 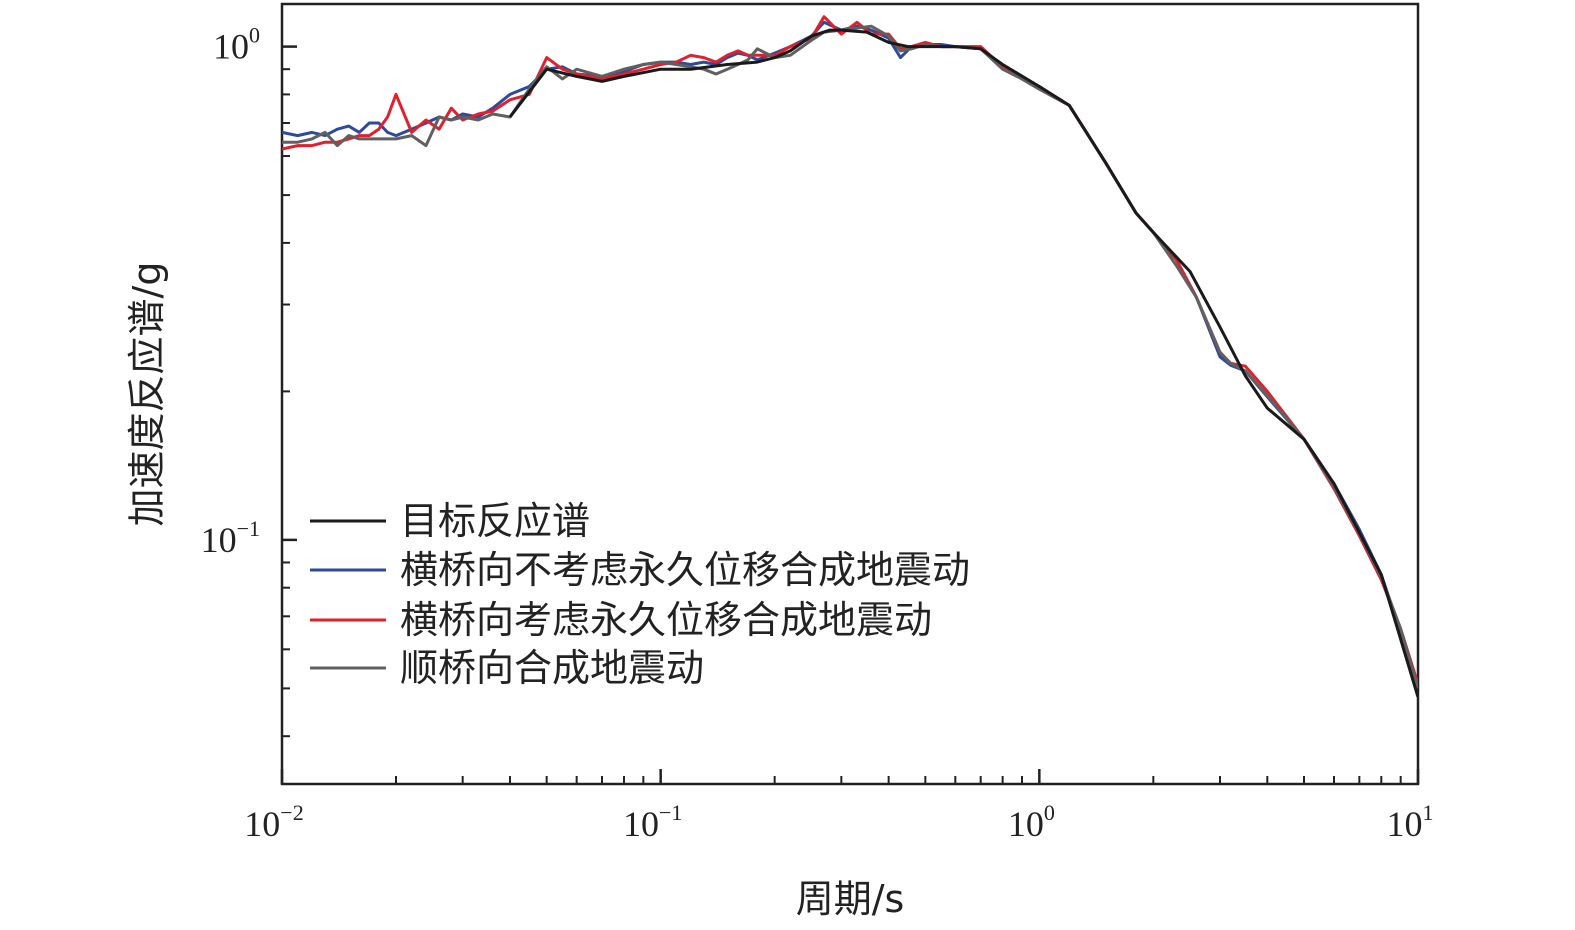 I want to click on legend-label-2: 横桥向不考虑永久位移合成地震动, so click(x=685, y=570).